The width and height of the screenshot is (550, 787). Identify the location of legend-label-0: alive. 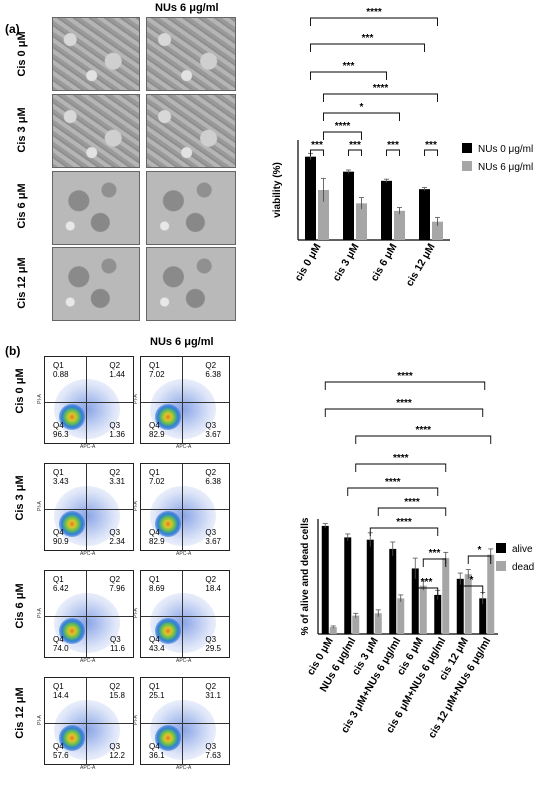
(522, 549).